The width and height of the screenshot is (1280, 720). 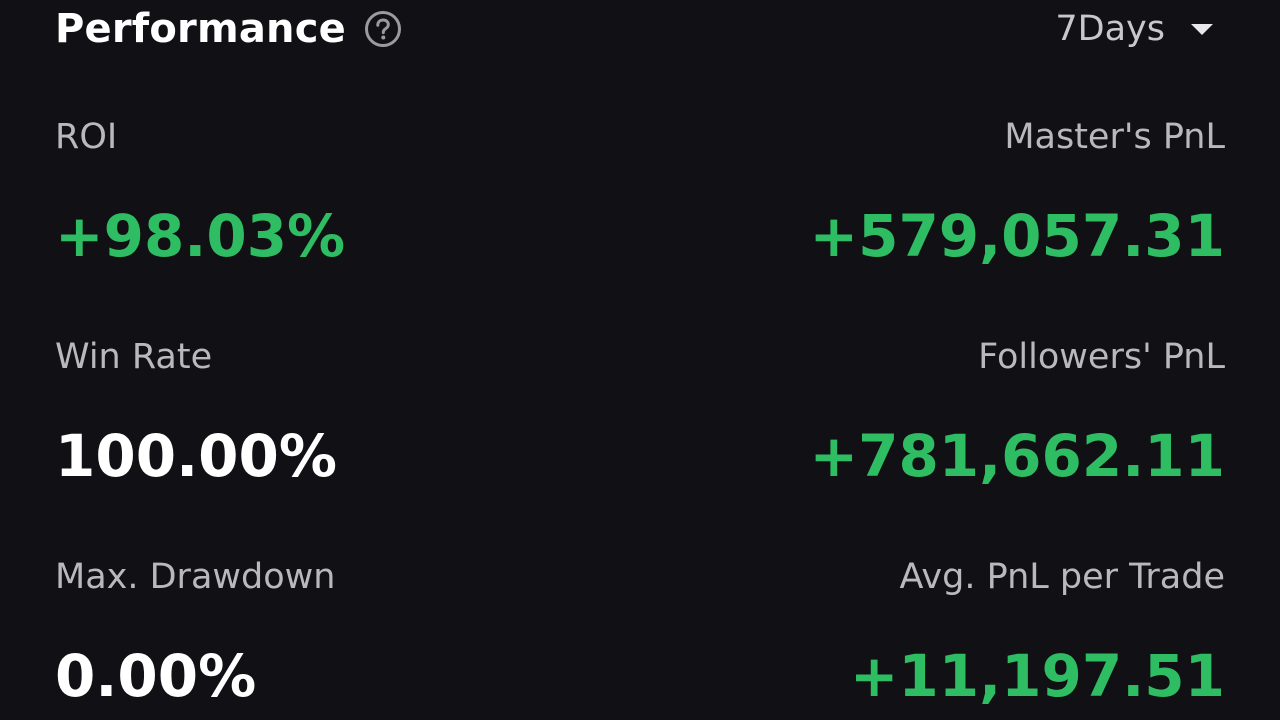 I want to click on avg-pnl-per-trade-value: +11,197.51, so click(x=1037, y=676).